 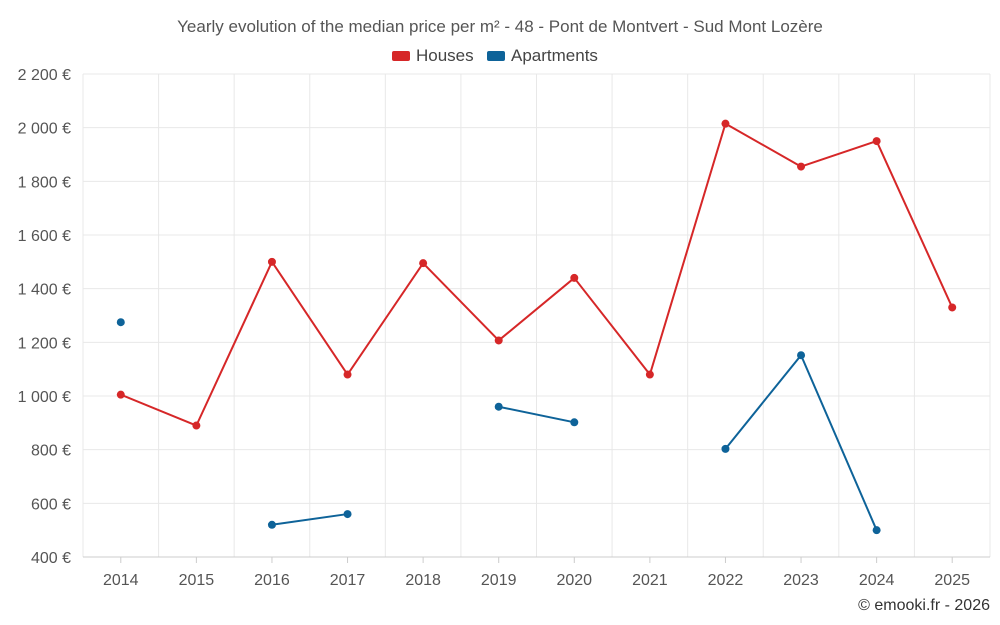 What do you see at coordinates (445, 55) in the screenshot?
I see `legend-houses-label: Houses` at bounding box center [445, 55].